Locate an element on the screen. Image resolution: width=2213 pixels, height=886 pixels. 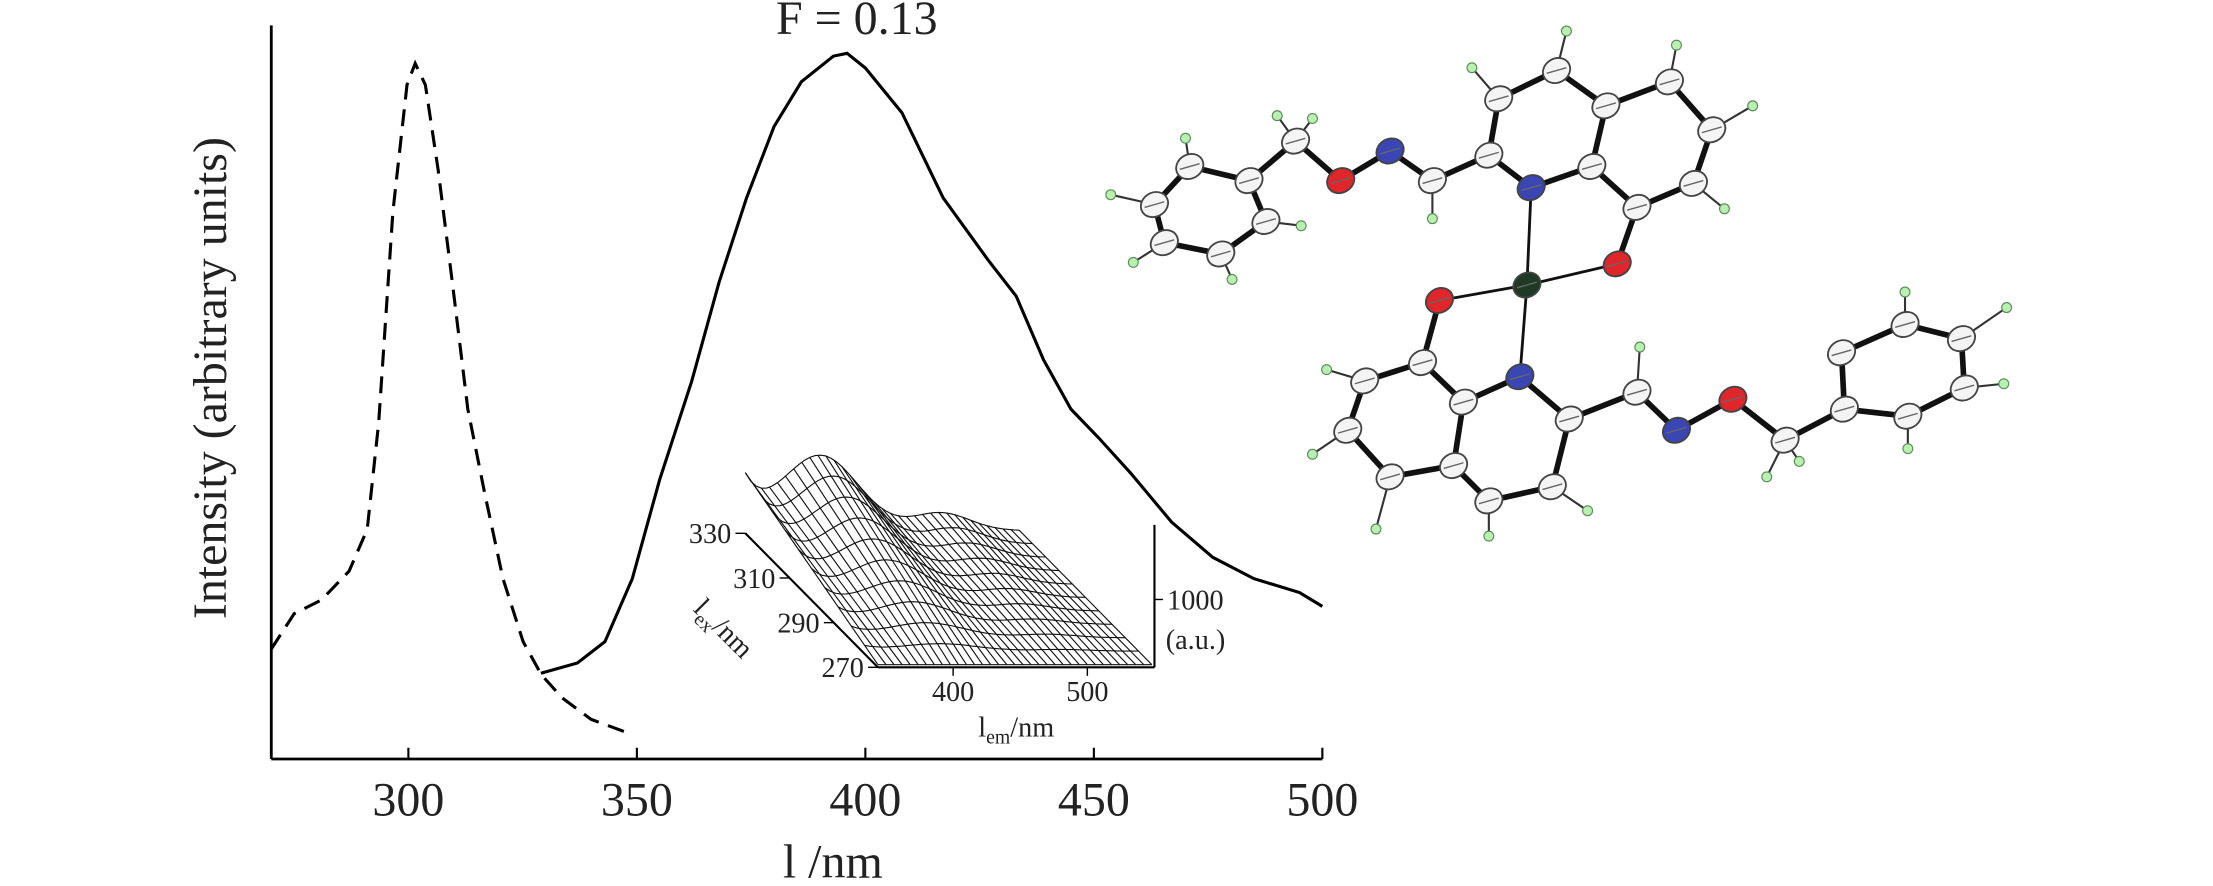
surface-mesh is located at coordinates (948, 560).